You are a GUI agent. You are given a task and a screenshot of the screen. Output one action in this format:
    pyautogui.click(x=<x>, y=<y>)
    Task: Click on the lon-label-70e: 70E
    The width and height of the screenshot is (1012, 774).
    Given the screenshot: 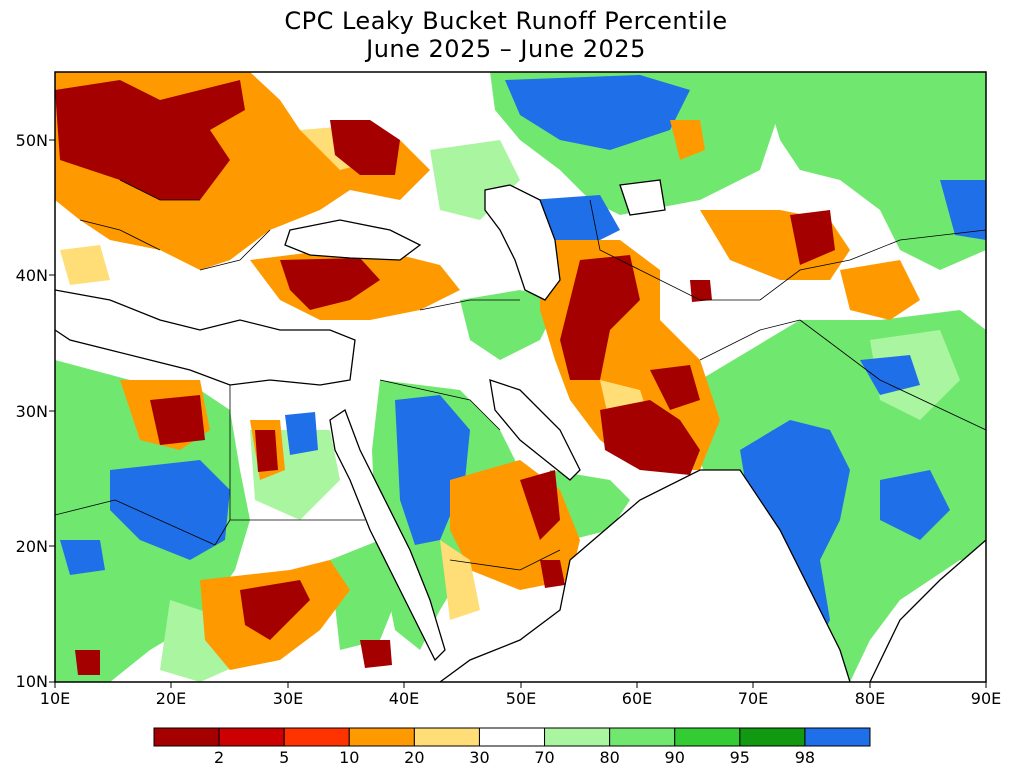 What is the action you would take?
    pyautogui.click(x=753, y=698)
    